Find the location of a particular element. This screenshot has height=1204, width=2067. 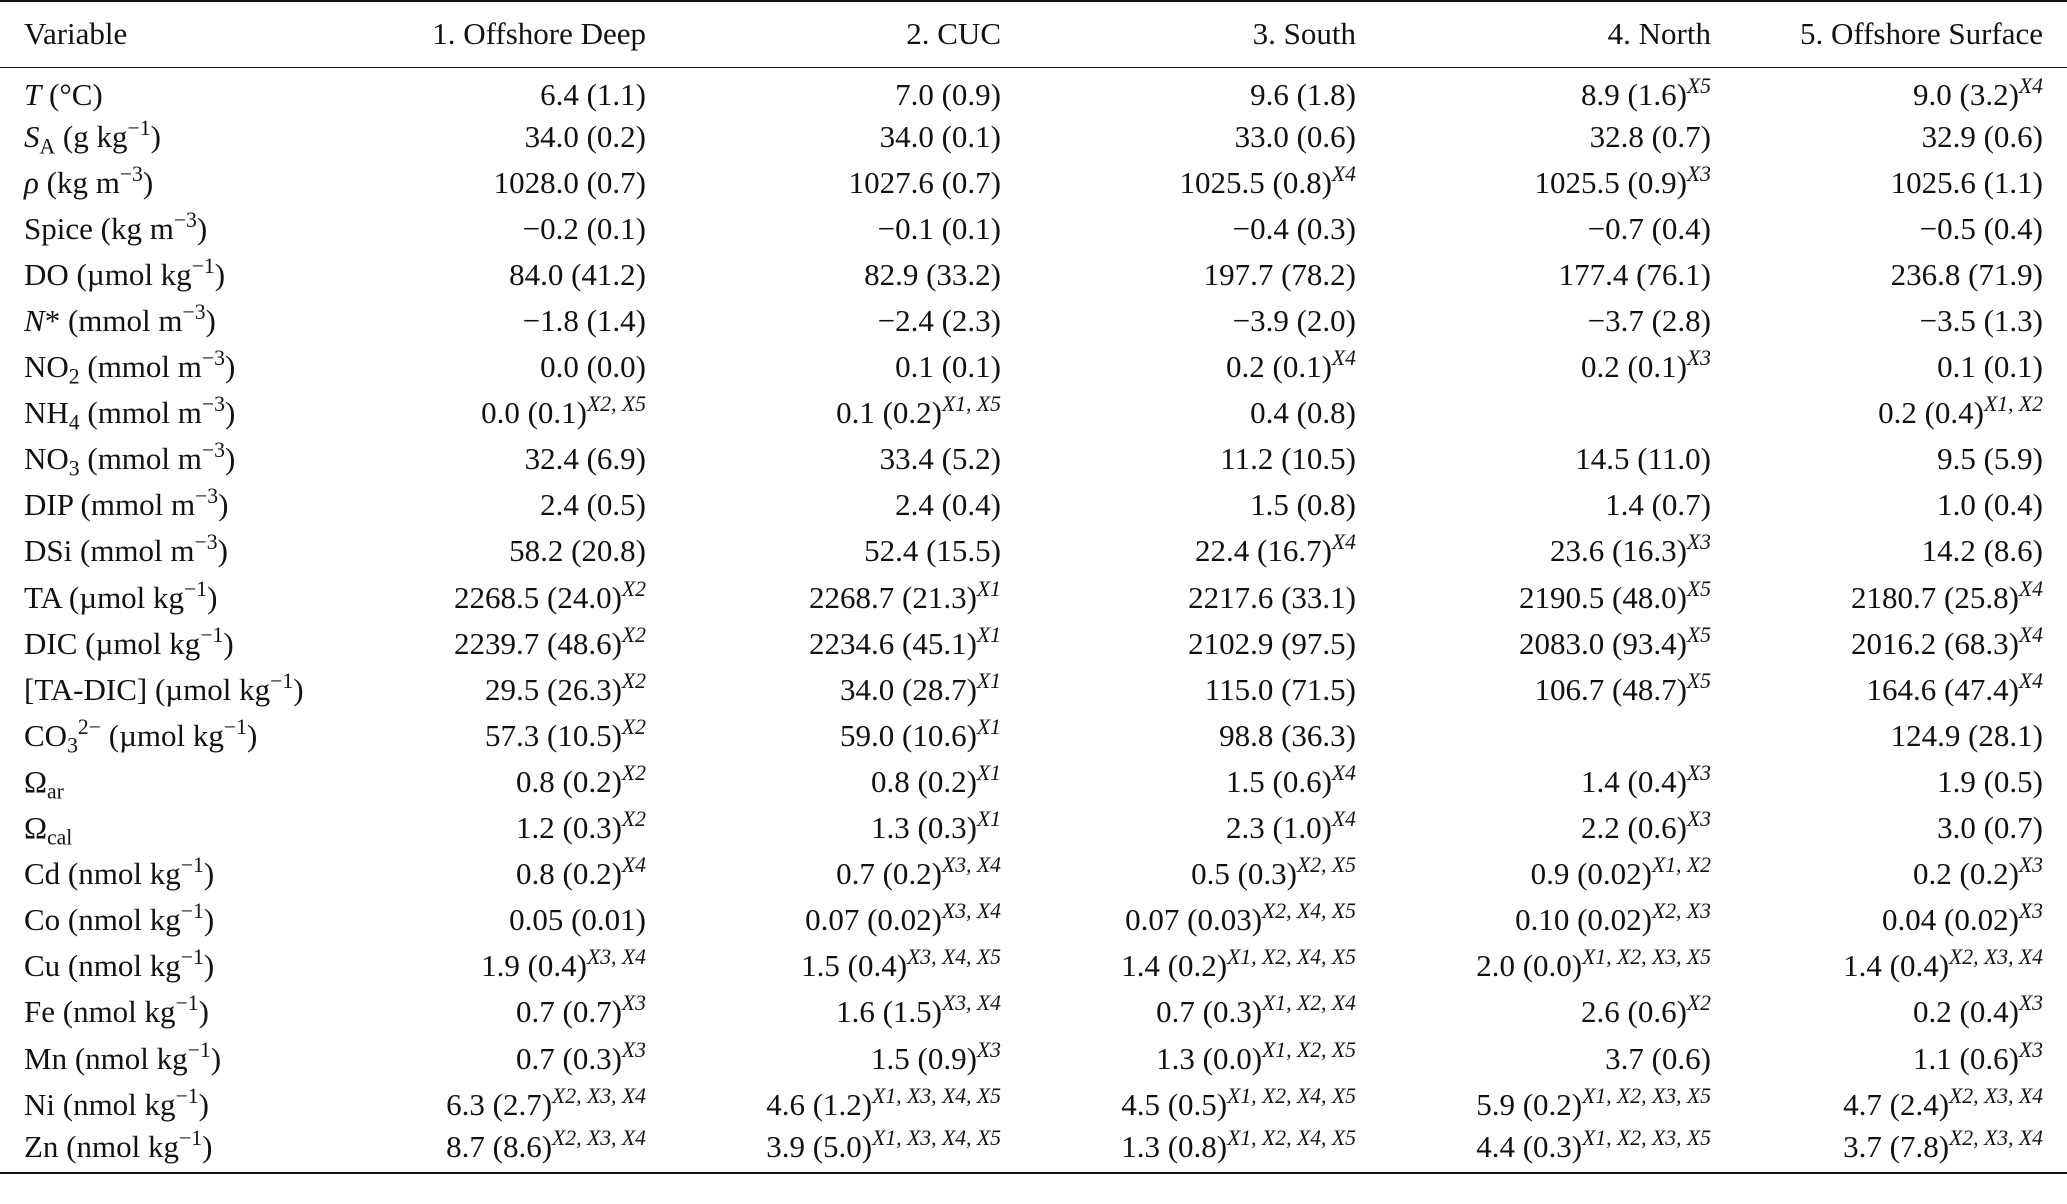

cell-value: 9.0 (3.2) is located at coordinates (1966, 94).